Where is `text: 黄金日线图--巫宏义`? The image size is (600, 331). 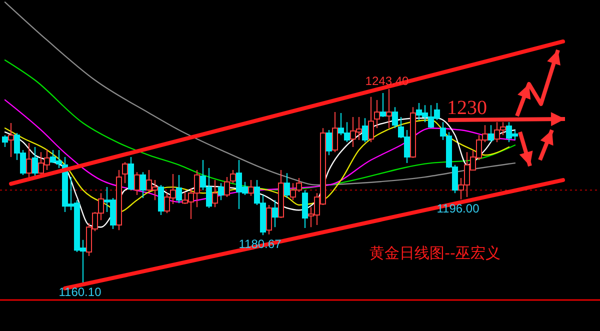 text: 黄金日线图--巫宏义 is located at coordinates (435, 253).